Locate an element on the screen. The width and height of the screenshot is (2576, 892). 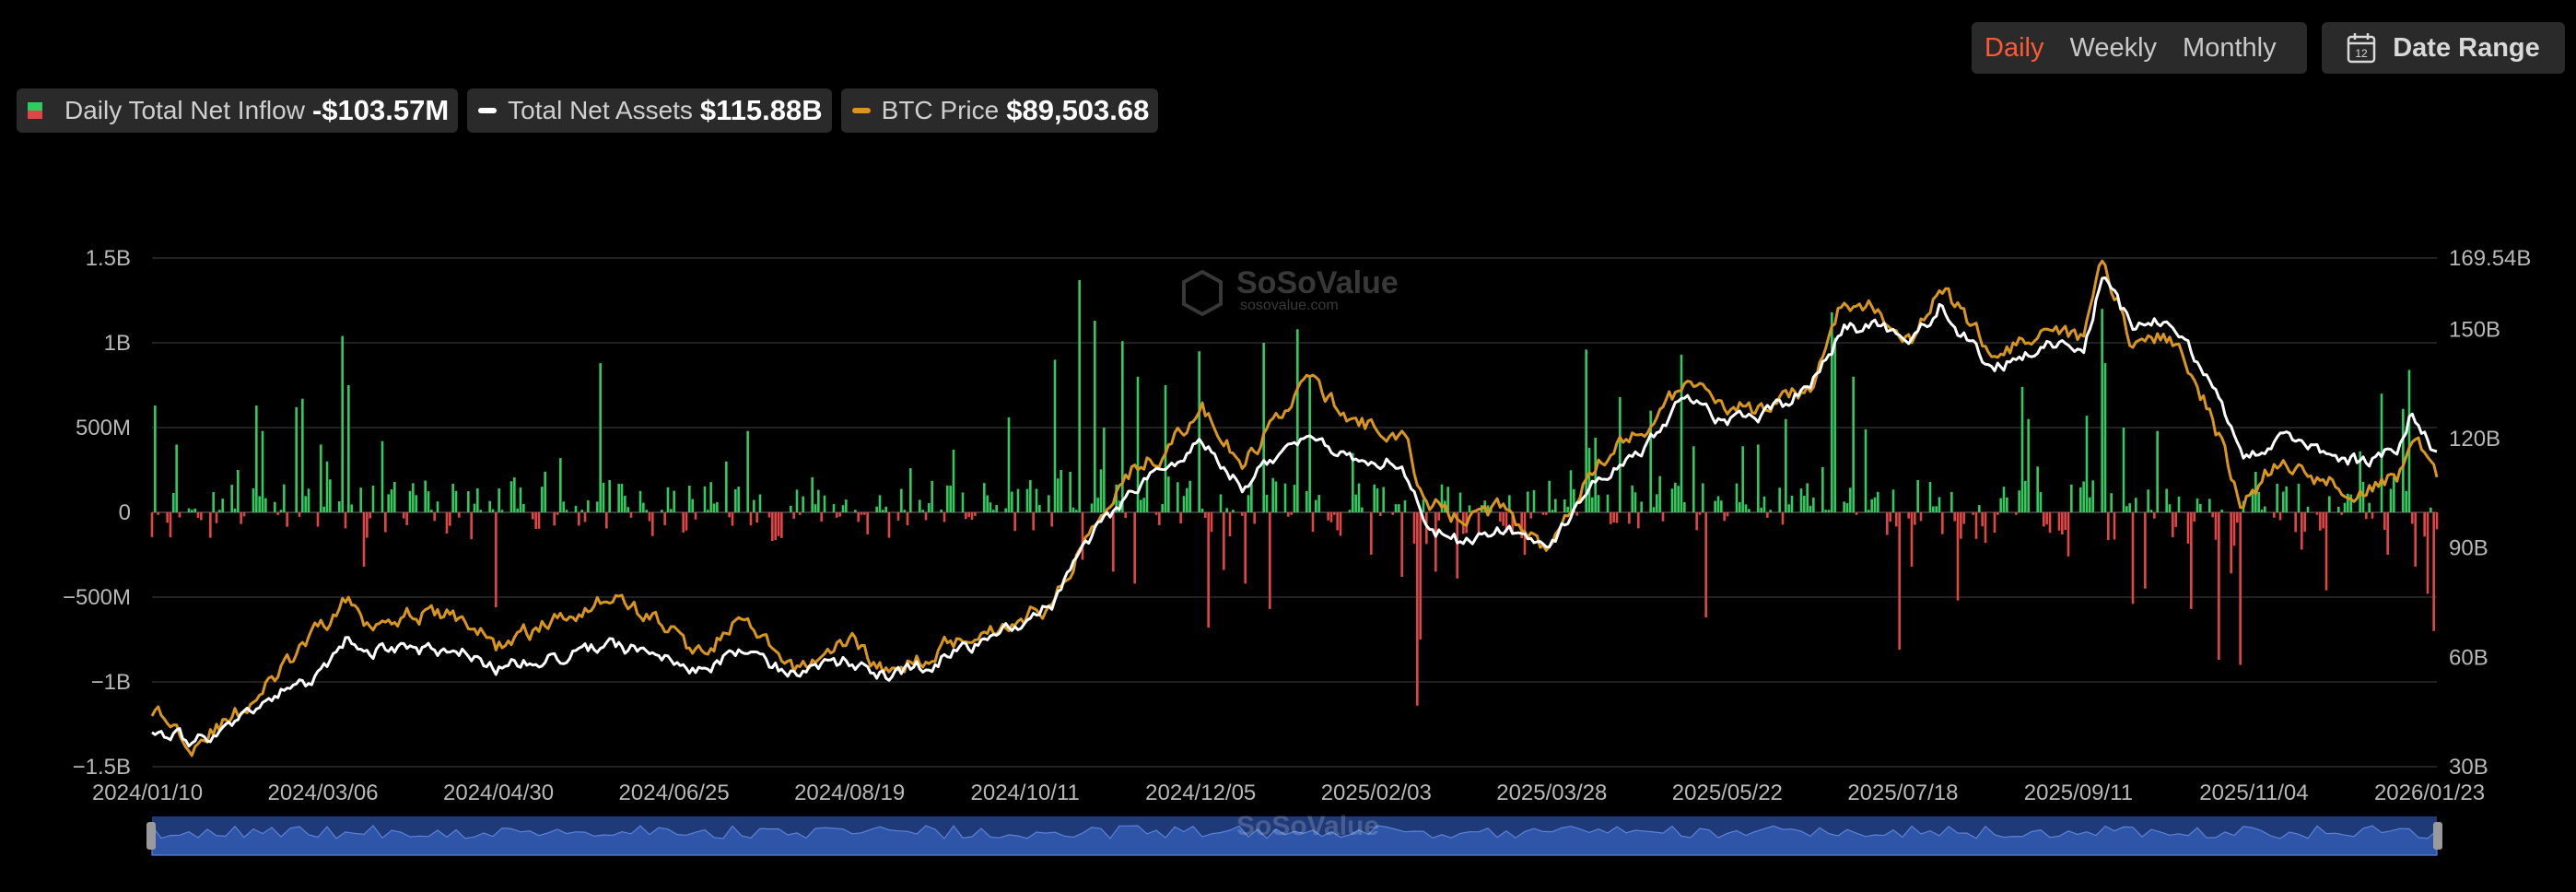
date-range-button: 12 Date Range is located at coordinates (2443, 48).